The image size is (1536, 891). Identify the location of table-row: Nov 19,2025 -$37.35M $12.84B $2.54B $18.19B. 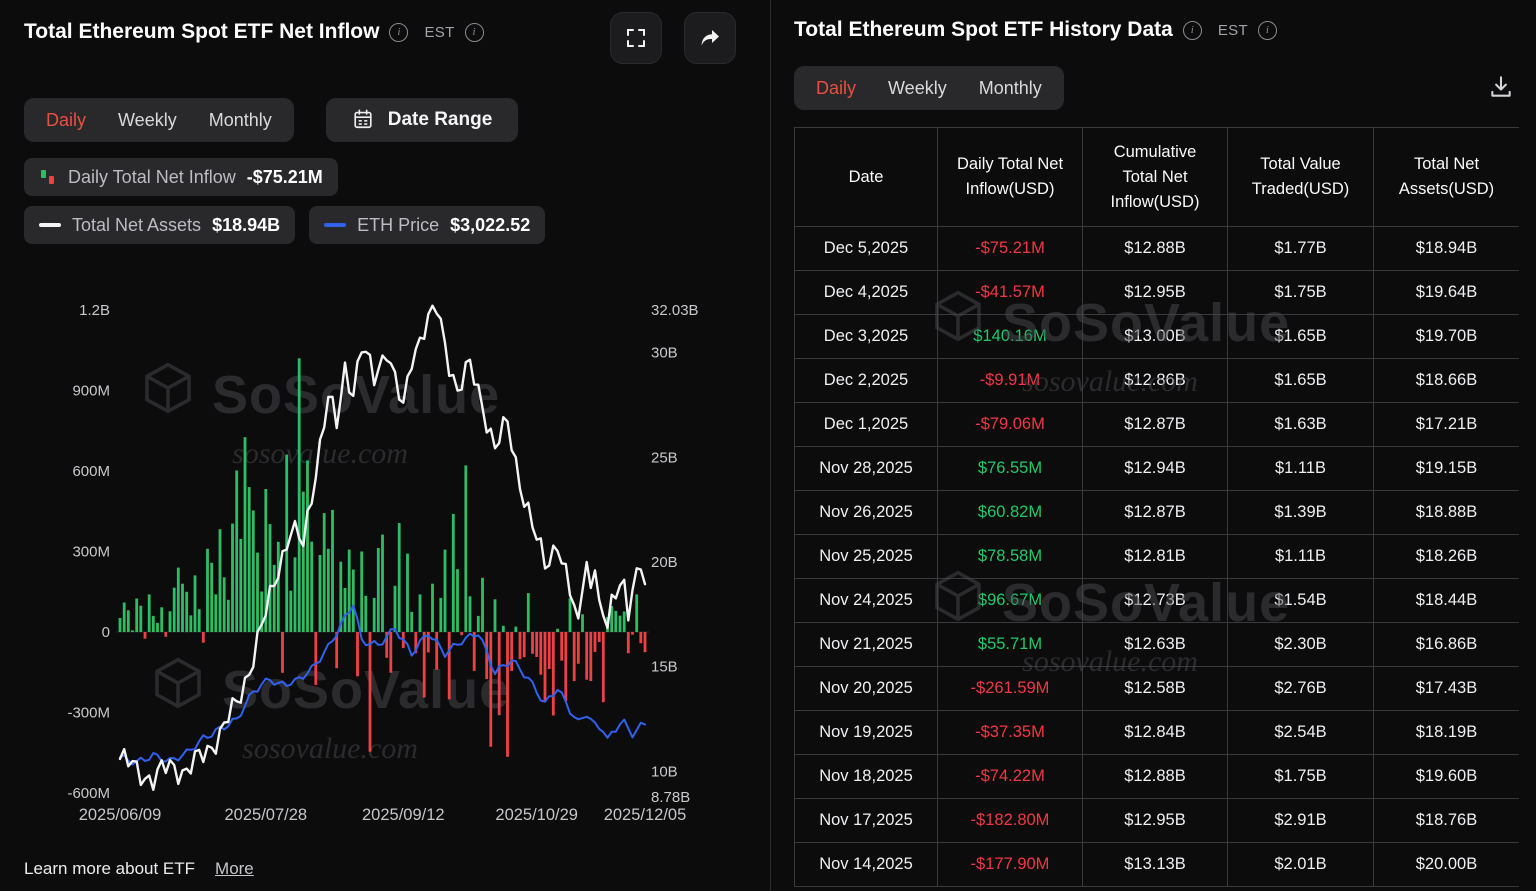
(1156, 733).